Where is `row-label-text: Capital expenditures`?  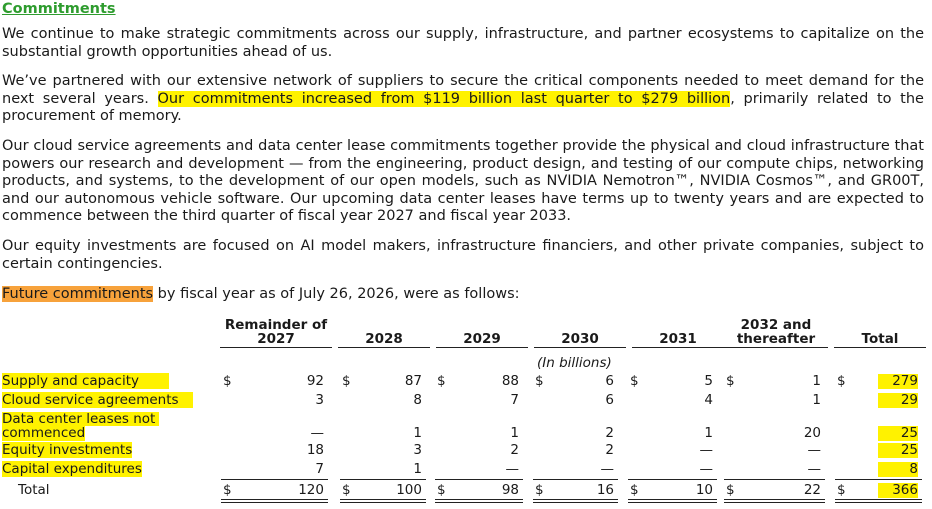 row-label-text: Capital expenditures is located at coordinates (72, 469).